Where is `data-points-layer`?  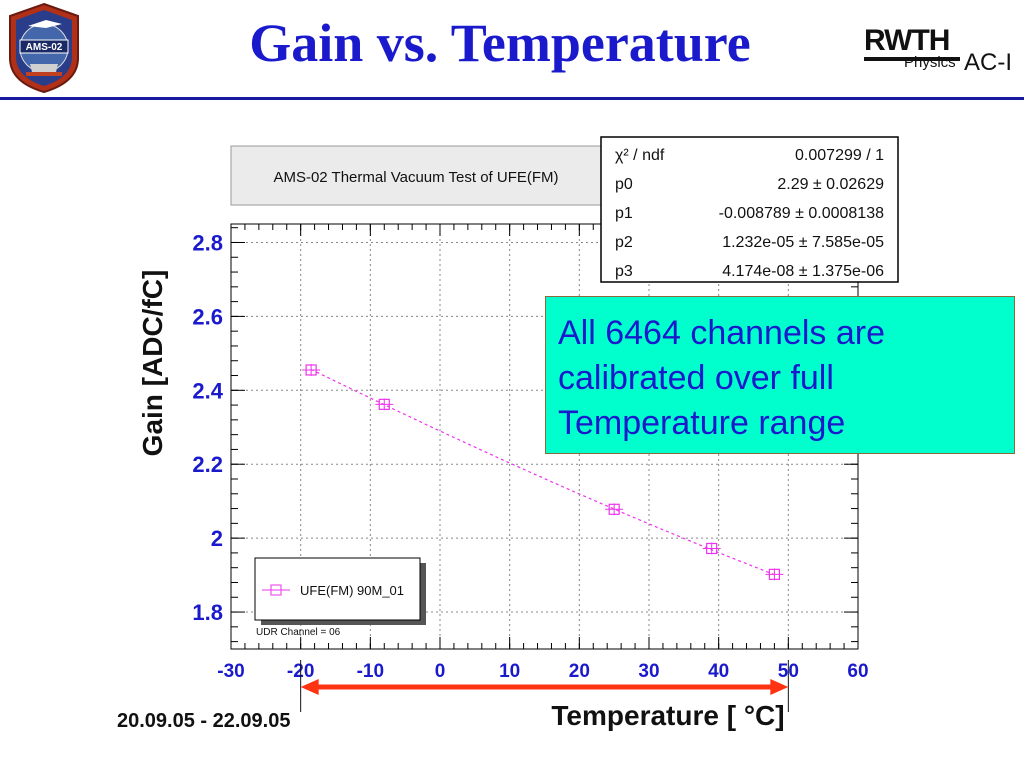 data-points-layer is located at coordinates (543, 472).